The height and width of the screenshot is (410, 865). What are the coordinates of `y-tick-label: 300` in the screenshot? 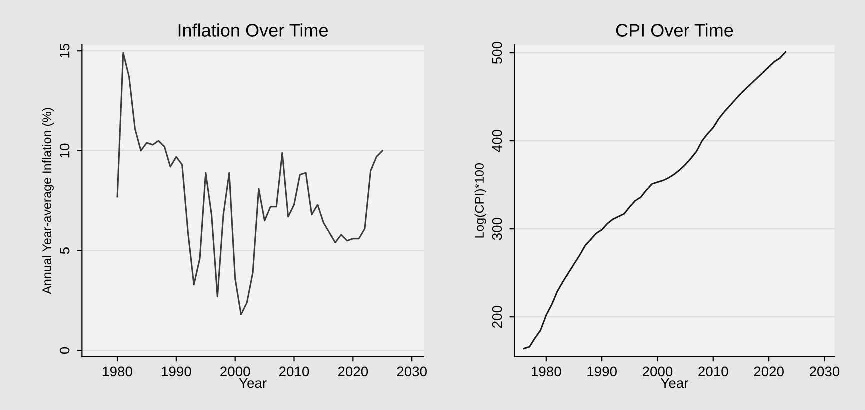 It's located at (497, 229).